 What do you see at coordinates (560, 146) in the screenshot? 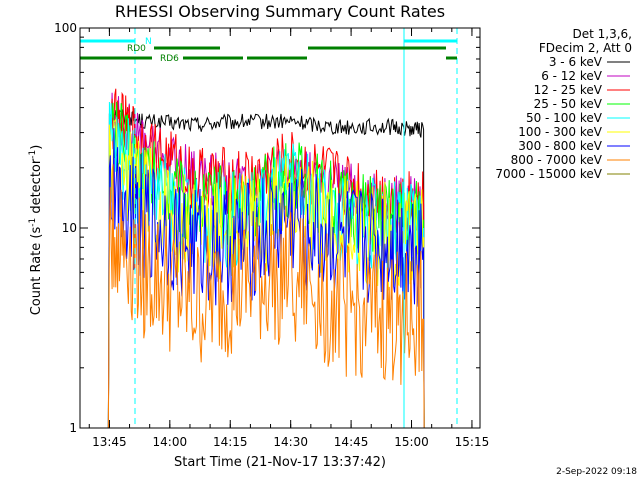
I see `legend-entry-label: 300 - 800 keV` at bounding box center [560, 146].